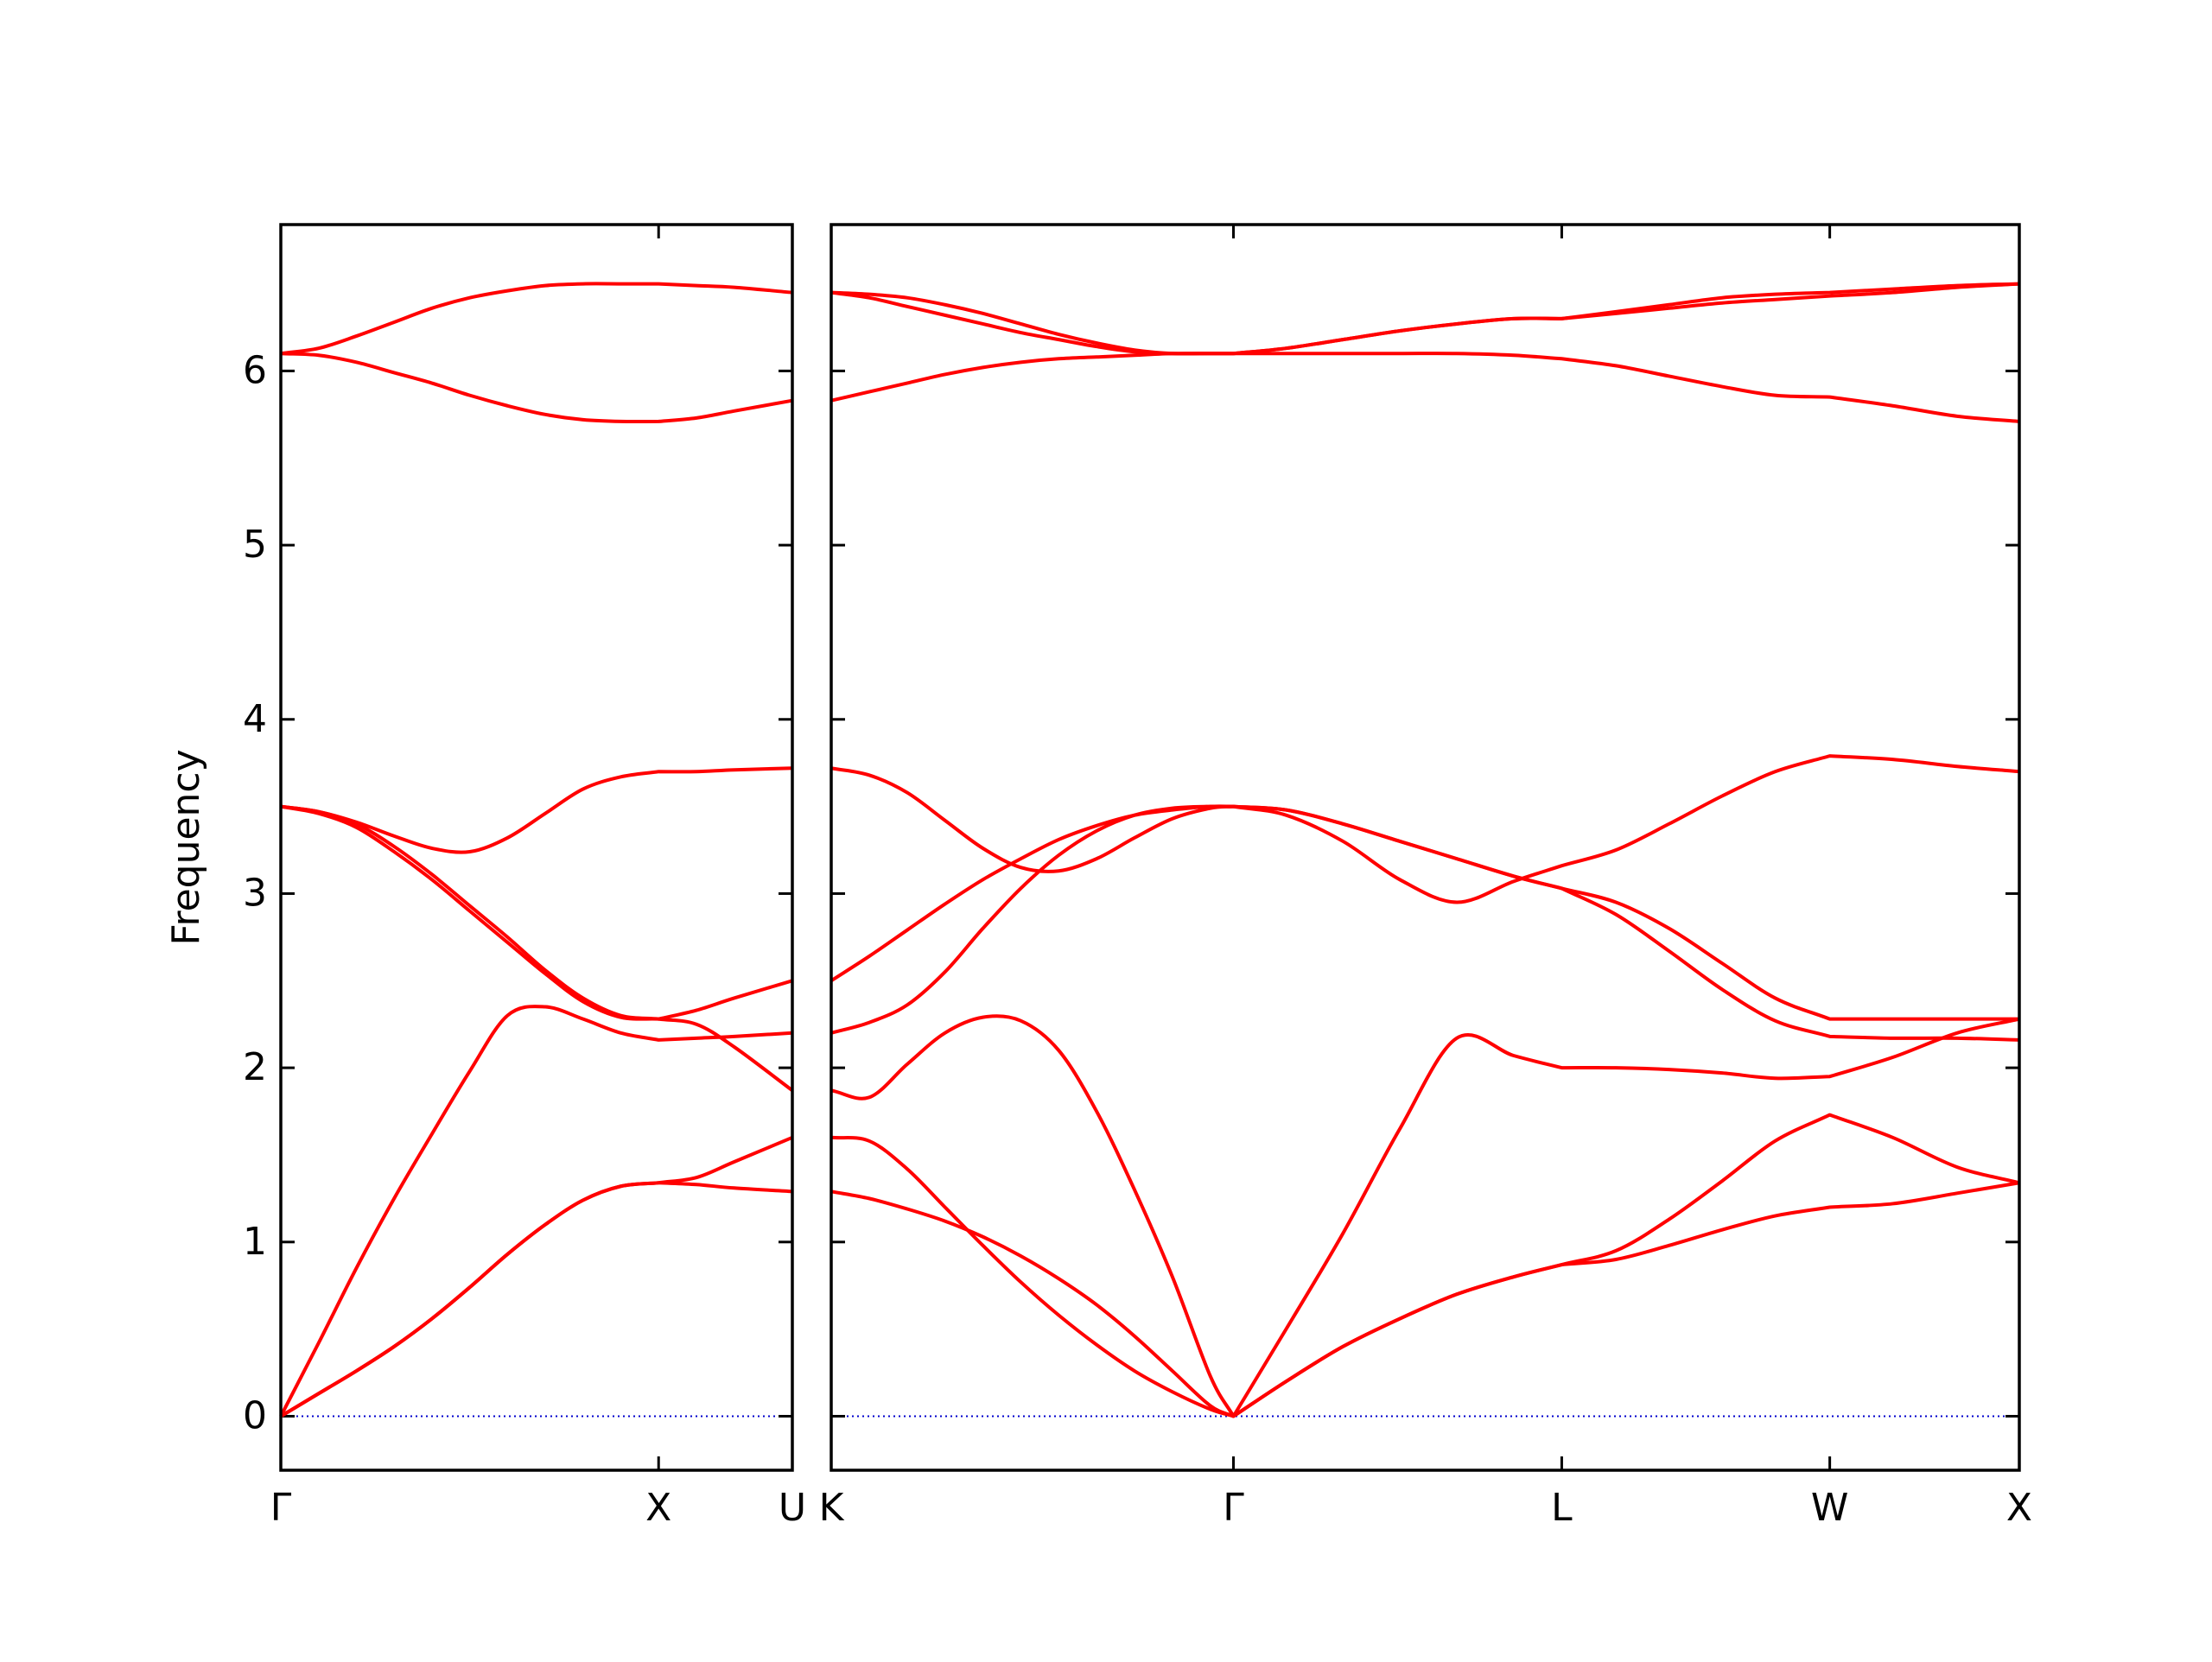  What do you see at coordinates (186, 847) in the screenshot?
I see `y-axis-label: Frequency` at bounding box center [186, 847].